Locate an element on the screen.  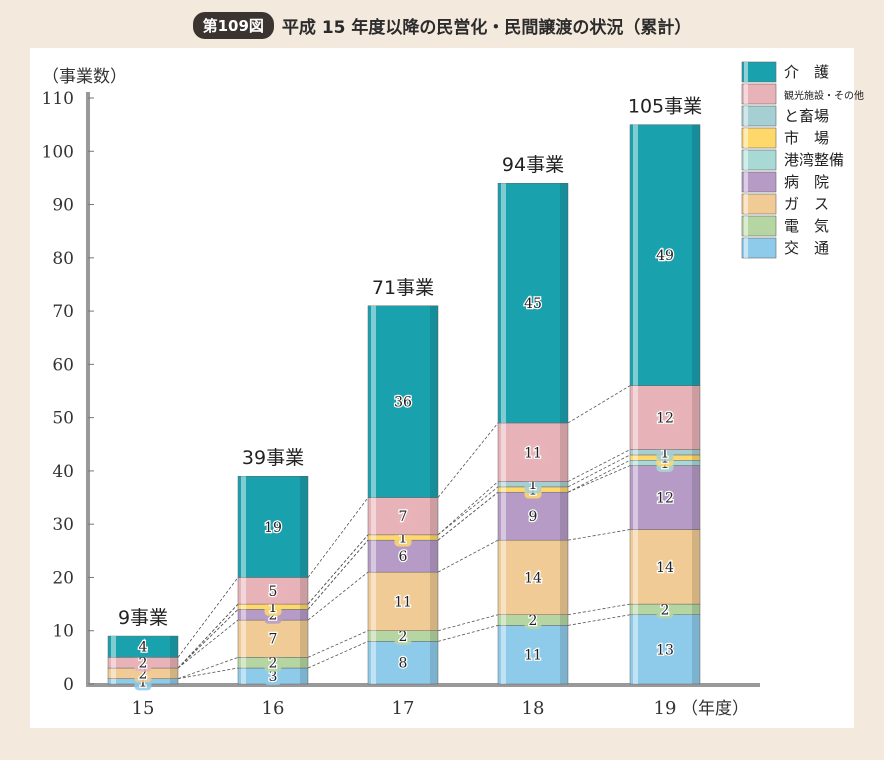
data-label: 49 is located at coordinates (665, 256).